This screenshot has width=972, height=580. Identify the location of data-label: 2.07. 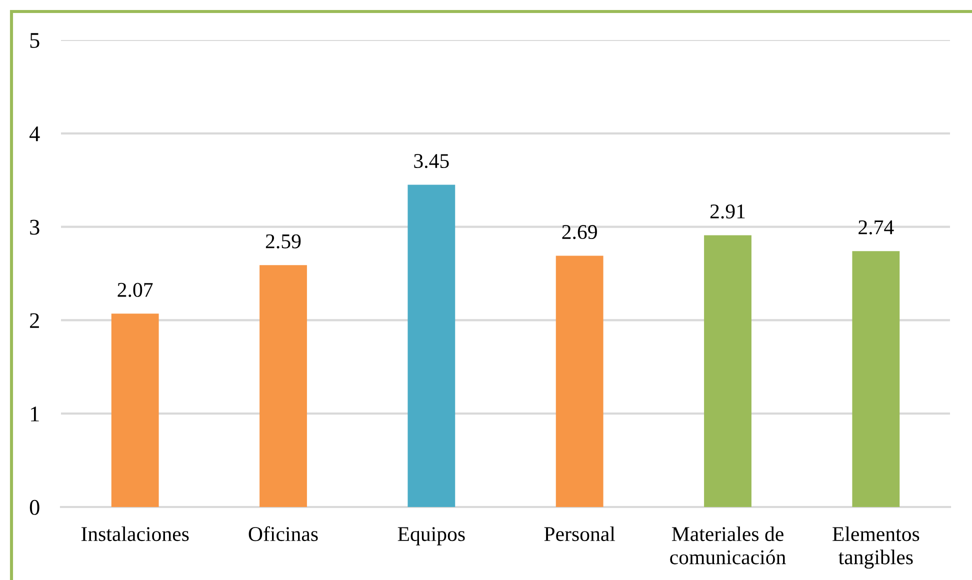
(135, 290).